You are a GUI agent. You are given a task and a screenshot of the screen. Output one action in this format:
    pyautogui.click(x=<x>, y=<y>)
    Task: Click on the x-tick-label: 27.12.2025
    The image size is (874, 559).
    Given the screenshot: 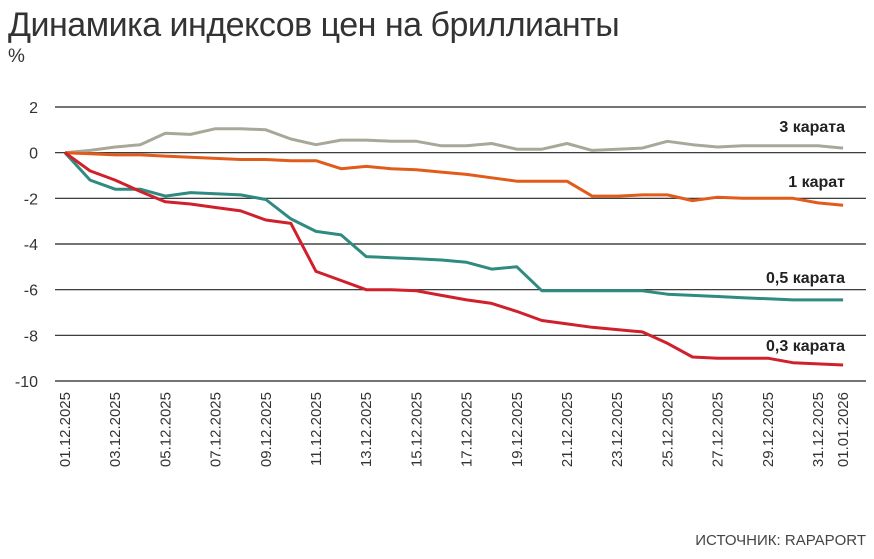 What is the action you would take?
    pyautogui.click(x=718, y=429)
    